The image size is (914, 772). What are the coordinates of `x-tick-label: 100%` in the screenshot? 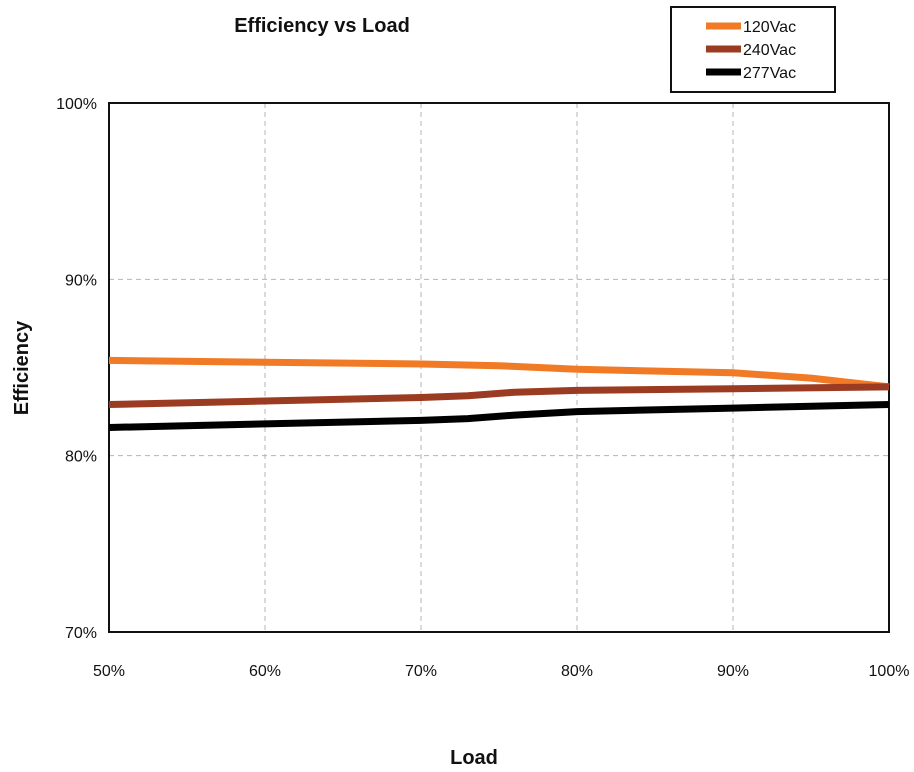 It's located at (889, 671).